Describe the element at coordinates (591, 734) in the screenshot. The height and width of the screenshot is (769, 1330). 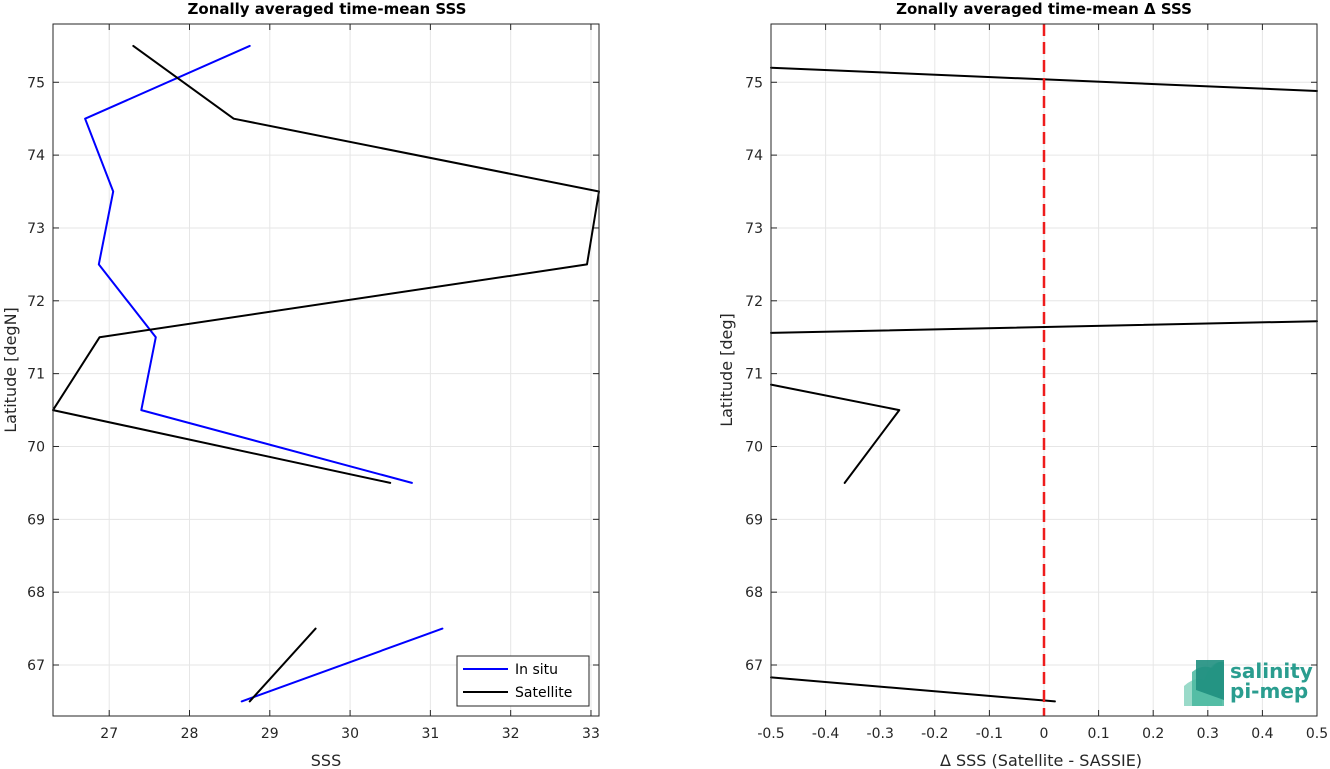
I see `left-x-tick-label: 33` at that location.